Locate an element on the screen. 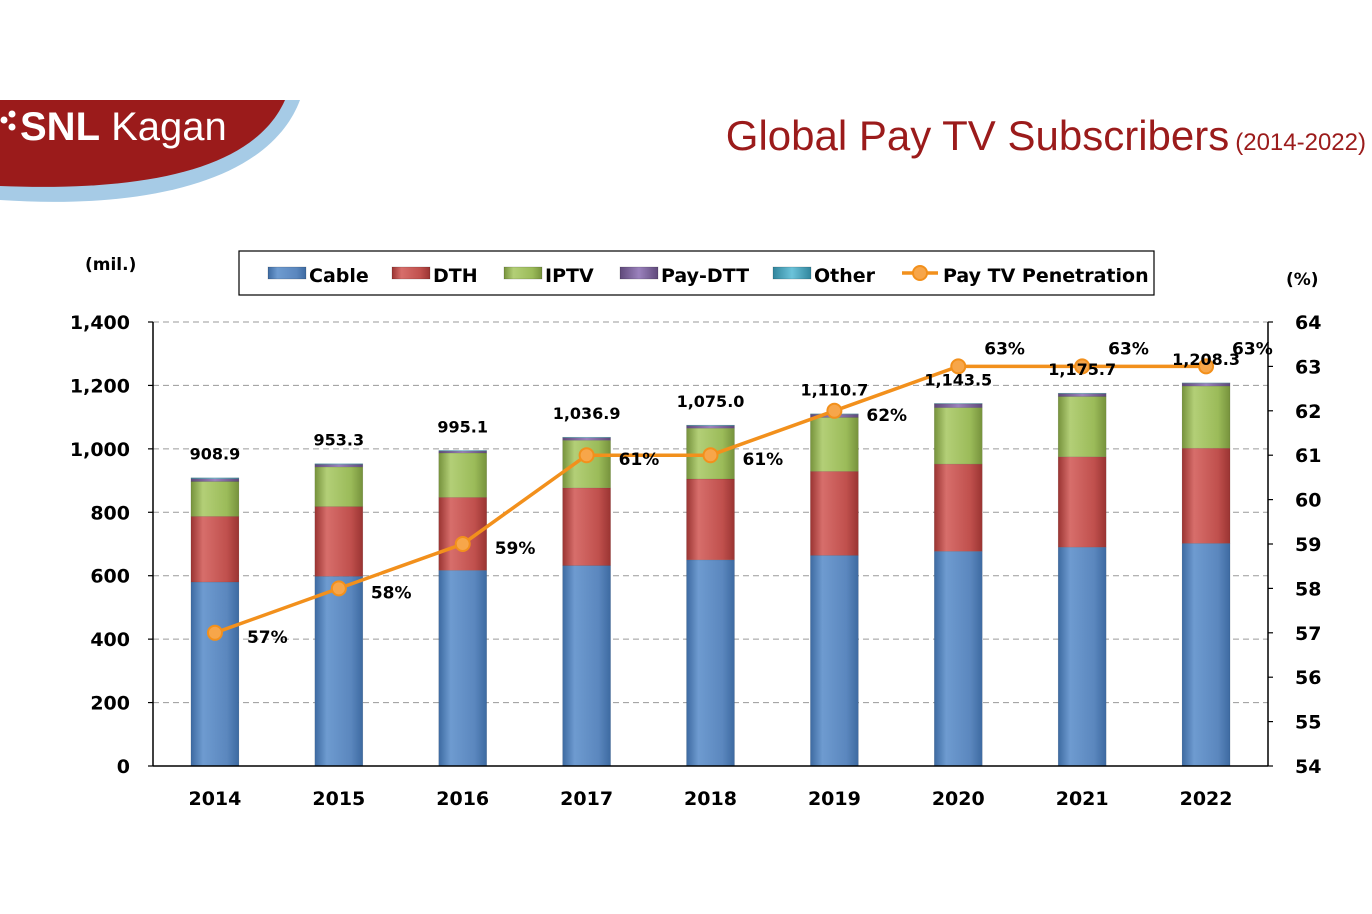 Image resolution: width=1372 pixels, height=914 pixels. legend-label: Pay-DTT is located at coordinates (705, 276).